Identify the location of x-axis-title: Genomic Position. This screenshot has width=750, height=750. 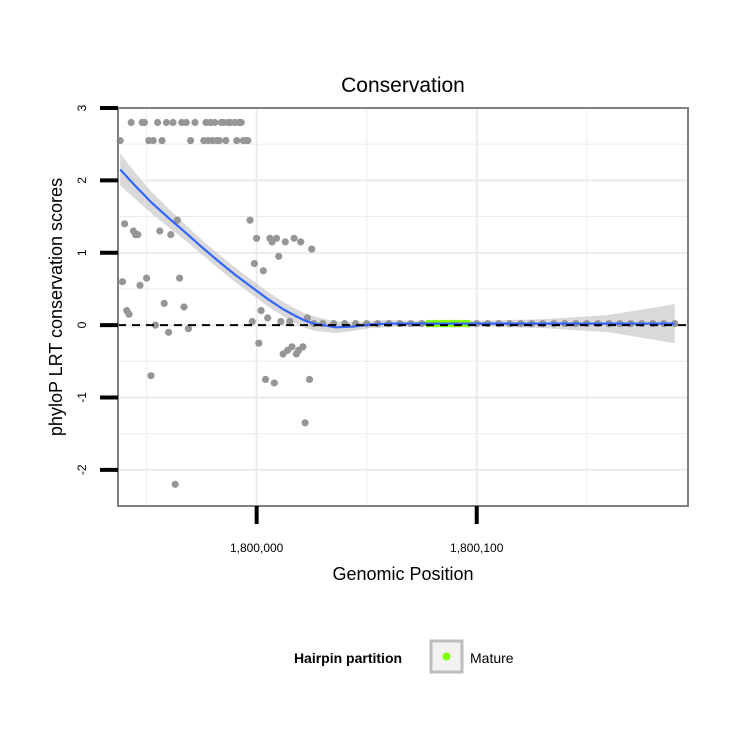
(402, 574).